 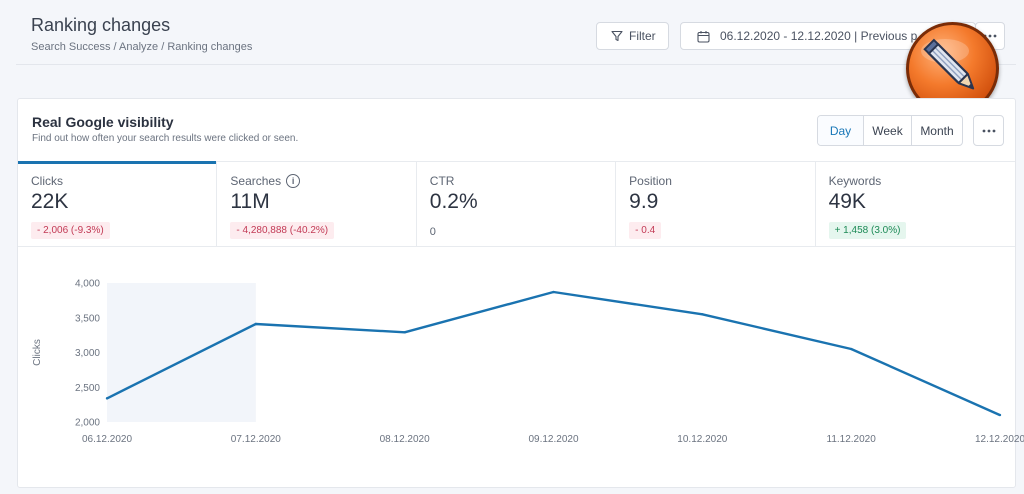 What do you see at coordinates (819, 36) in the screenshot?
I see `date-range-label: 06.12.2020 - 12.12.2020 | Previous p` at bounding box center [819, 36].